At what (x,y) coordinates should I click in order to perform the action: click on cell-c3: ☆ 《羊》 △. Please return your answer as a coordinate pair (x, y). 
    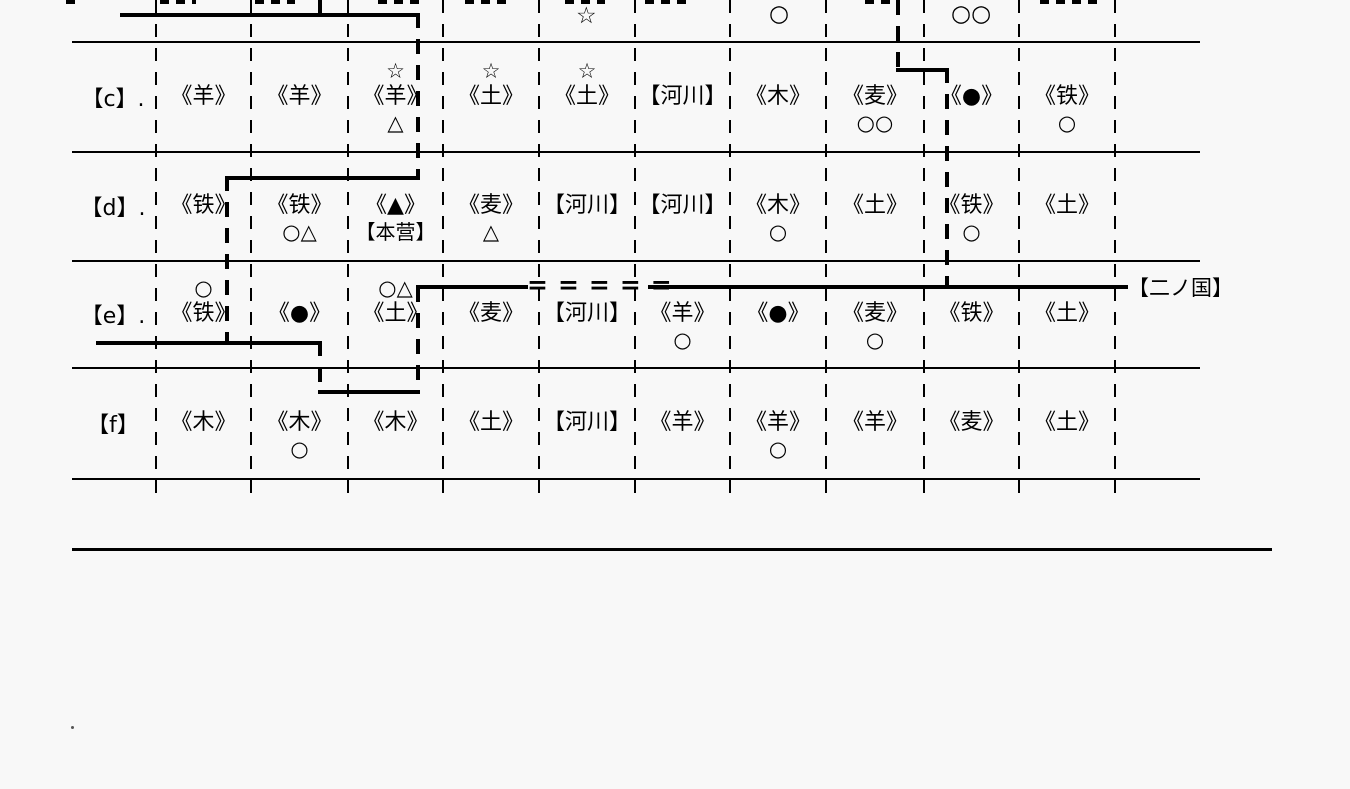
    Looking at the image, I should click on (395, 97).